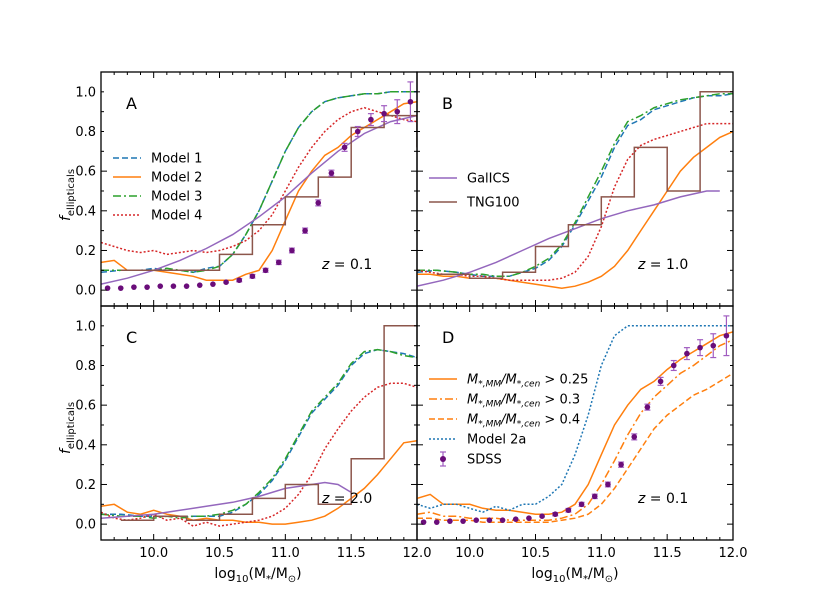 The width and height of the screenshot is (814, 609). I want to click on y-tick-label: 1.0, so click(85, 326).